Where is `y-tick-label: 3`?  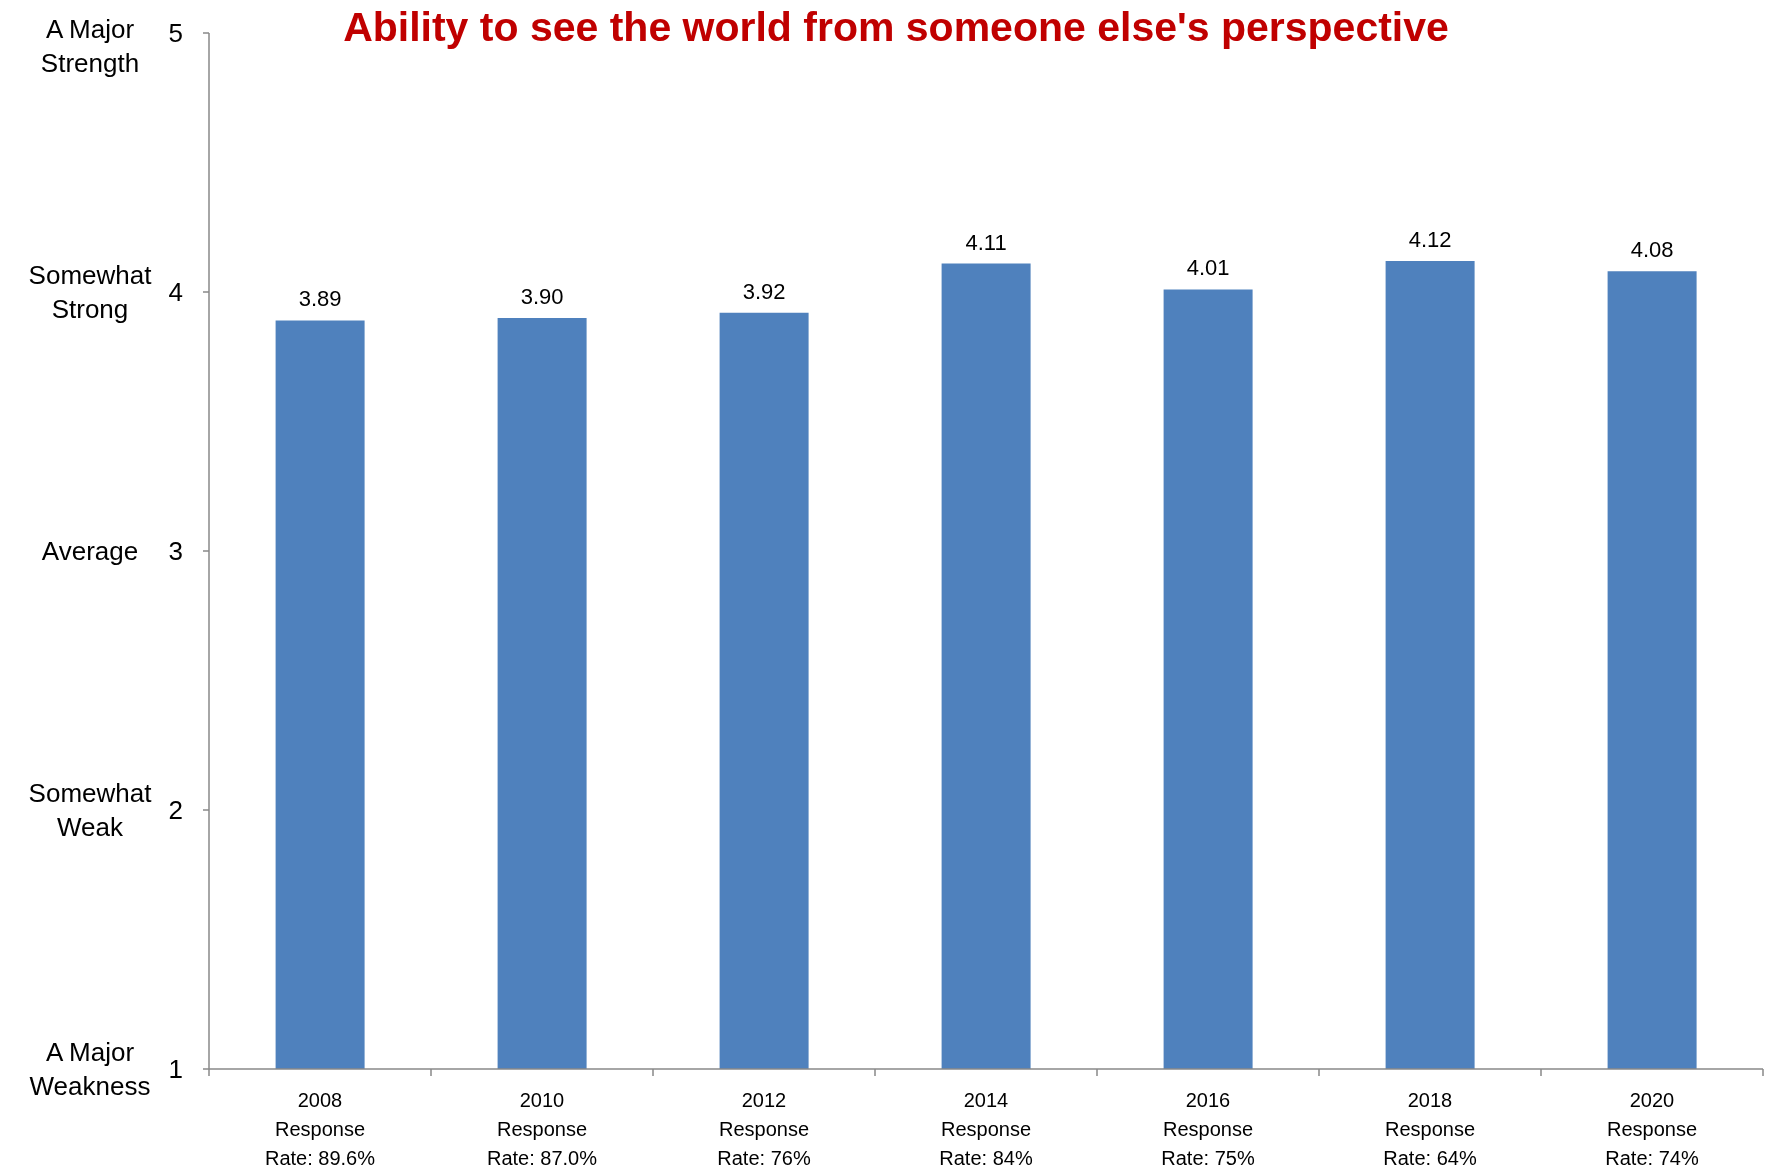
y-tick-label: 3 is located at coordinates (175, 551).